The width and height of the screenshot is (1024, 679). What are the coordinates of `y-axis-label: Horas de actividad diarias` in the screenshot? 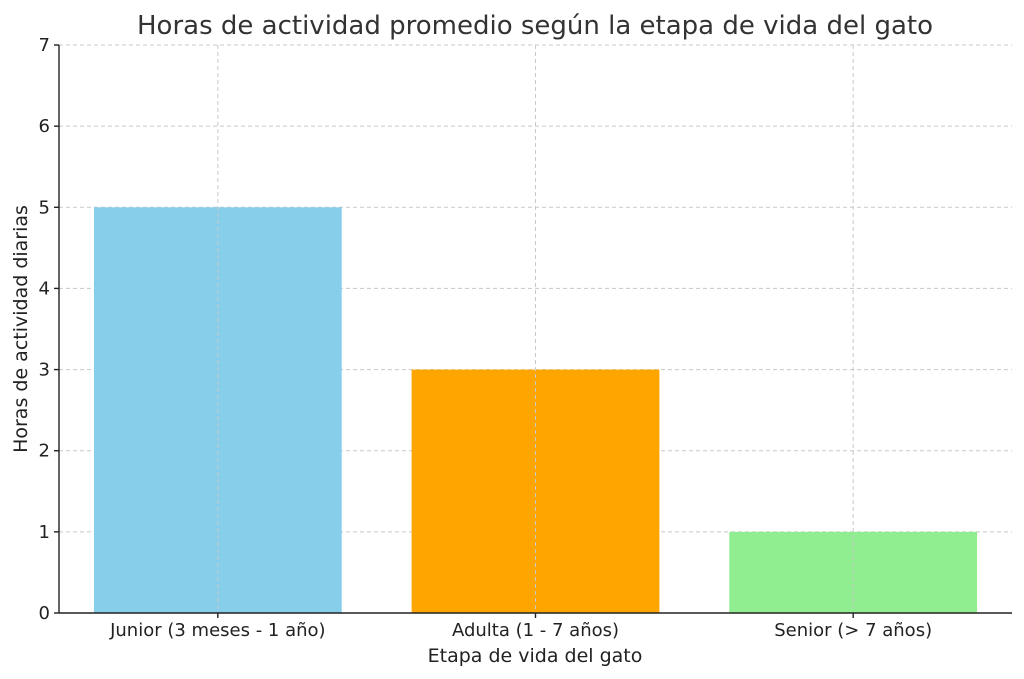 It's located at (21, 329).